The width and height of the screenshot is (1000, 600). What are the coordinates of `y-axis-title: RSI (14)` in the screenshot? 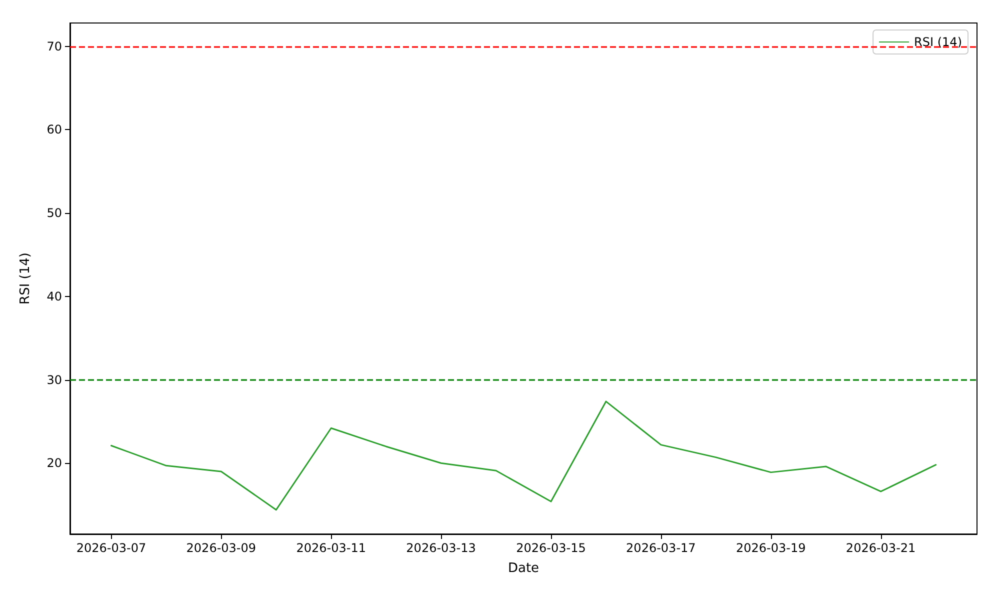 It's located at (25, 278).